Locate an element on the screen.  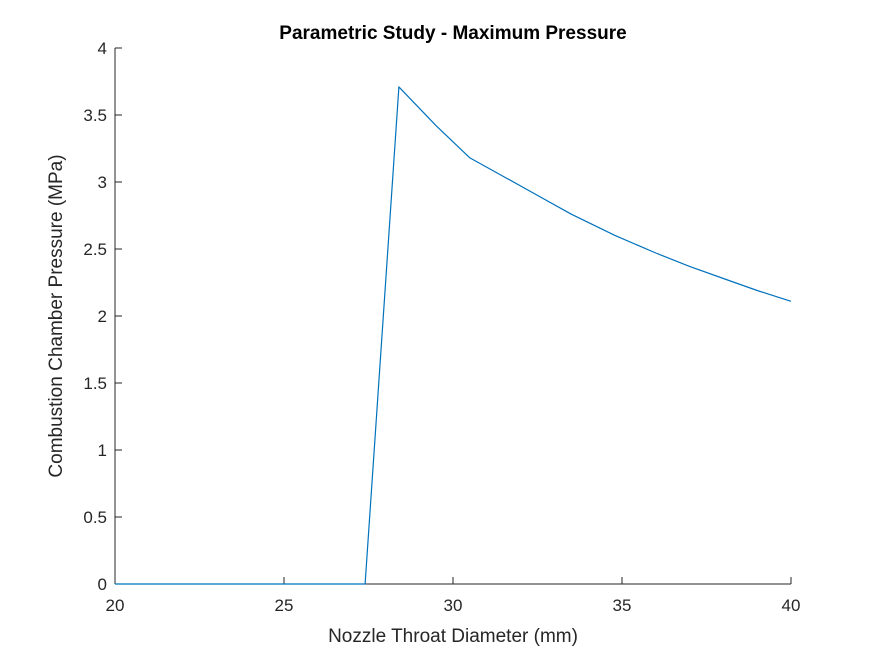
y-tick-label: 2.5 is located at coordinates (95, 249).